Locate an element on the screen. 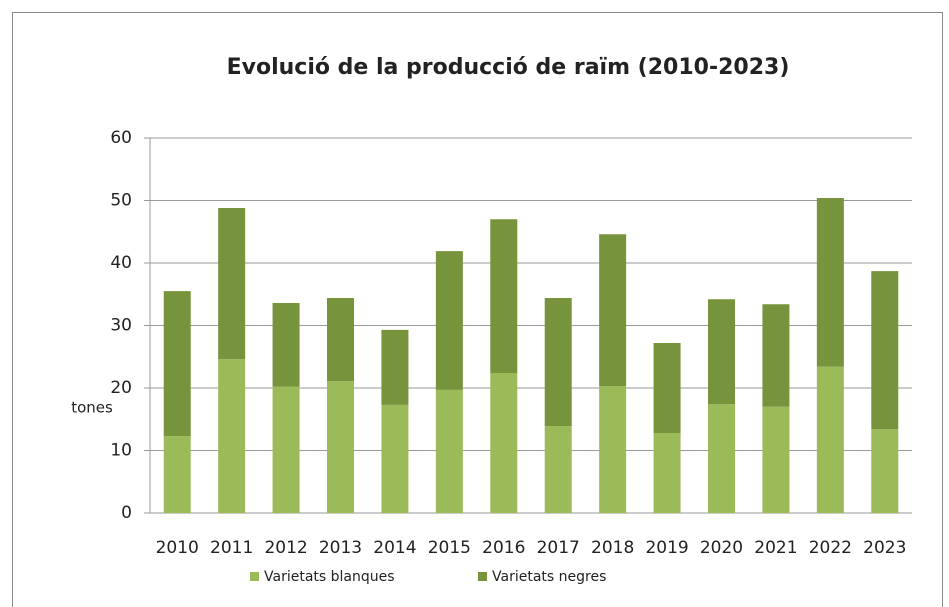 The image size is (949, 607). x-tick-label: 2020 is located at coordinates (721, 548).